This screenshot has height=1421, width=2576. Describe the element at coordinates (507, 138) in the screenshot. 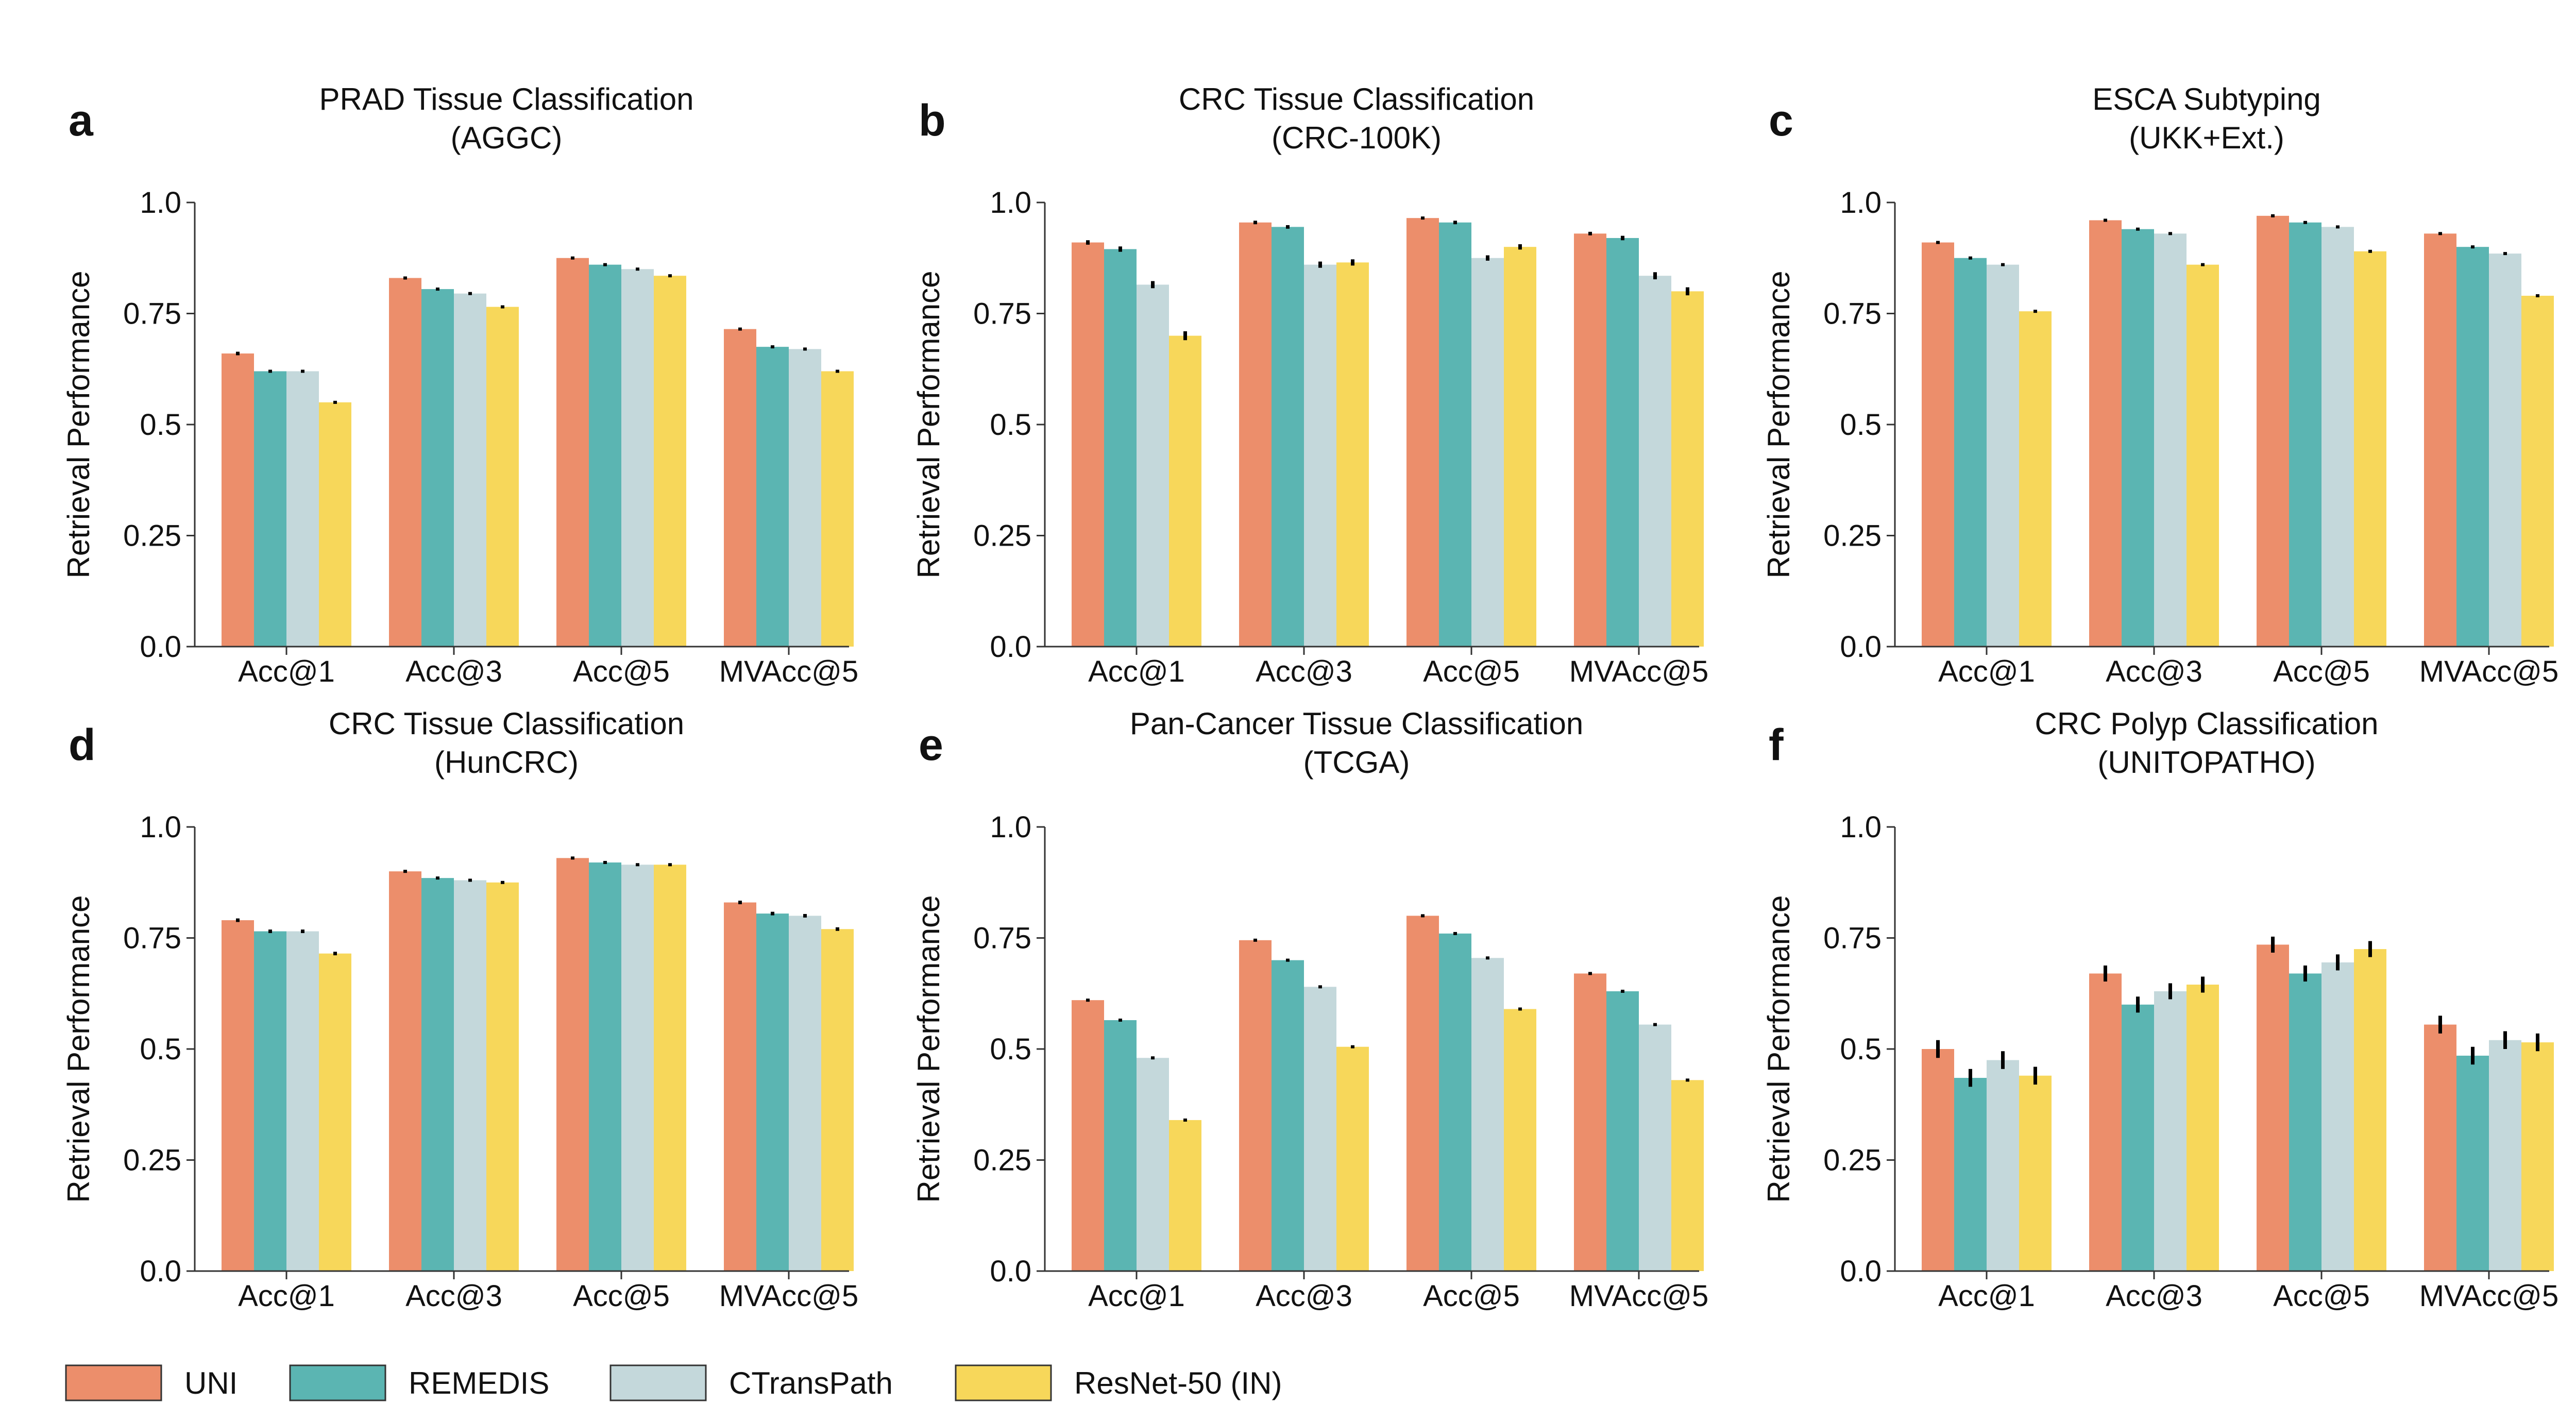

I see `chart-title-line: (AGGC)` at that location.